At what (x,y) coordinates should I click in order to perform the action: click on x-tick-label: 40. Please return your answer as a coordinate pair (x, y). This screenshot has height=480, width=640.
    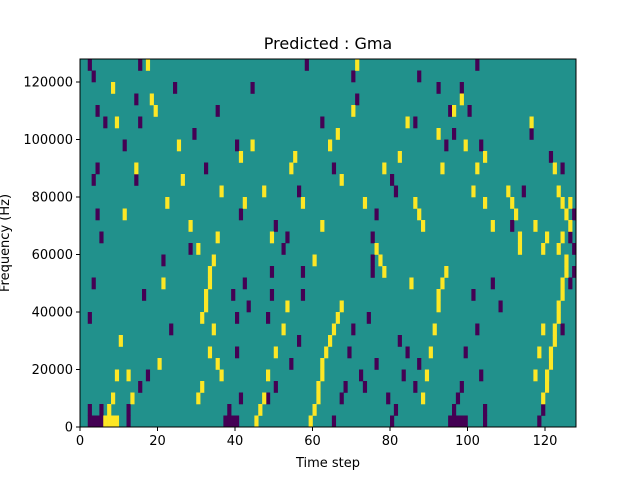
    Looking at the image, I should click on (235, 441).